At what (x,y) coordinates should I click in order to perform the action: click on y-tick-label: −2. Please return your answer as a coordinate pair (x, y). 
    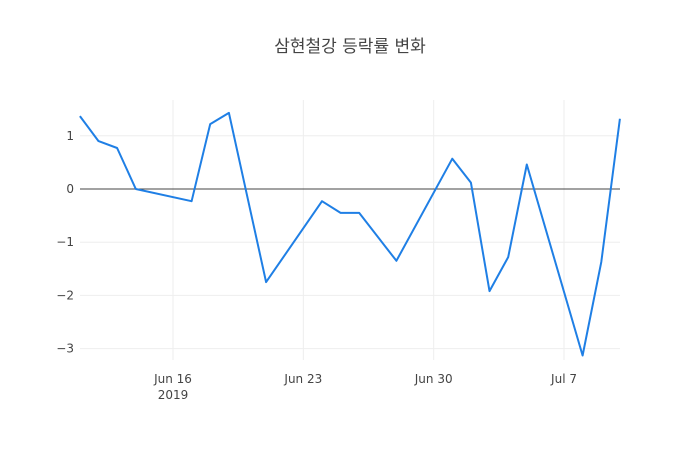
    Looking at the image, I should click on (65, 295).